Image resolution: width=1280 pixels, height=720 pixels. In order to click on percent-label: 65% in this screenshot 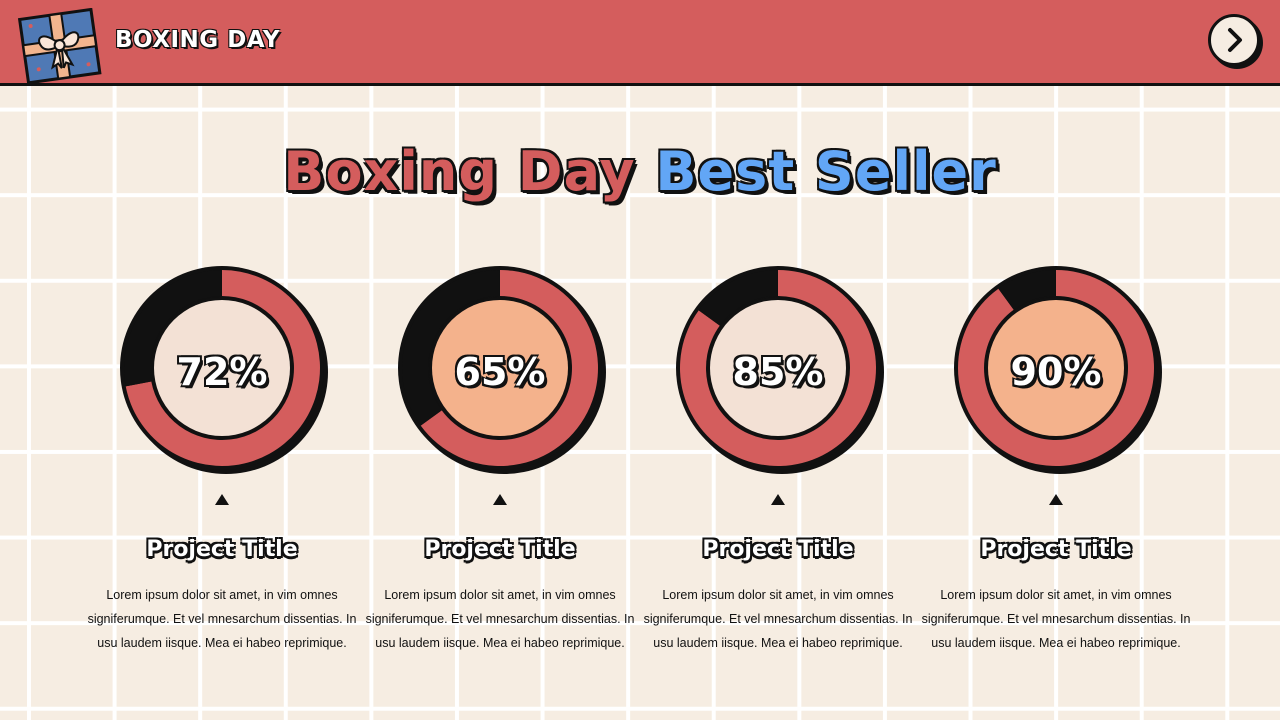, I will do `click(500, 372)`.